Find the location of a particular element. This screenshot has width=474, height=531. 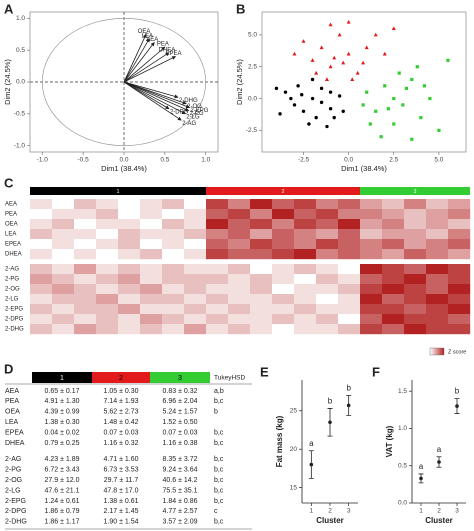

y-axis-label: Fat mass (kg) is located at coordinates (279, 441).